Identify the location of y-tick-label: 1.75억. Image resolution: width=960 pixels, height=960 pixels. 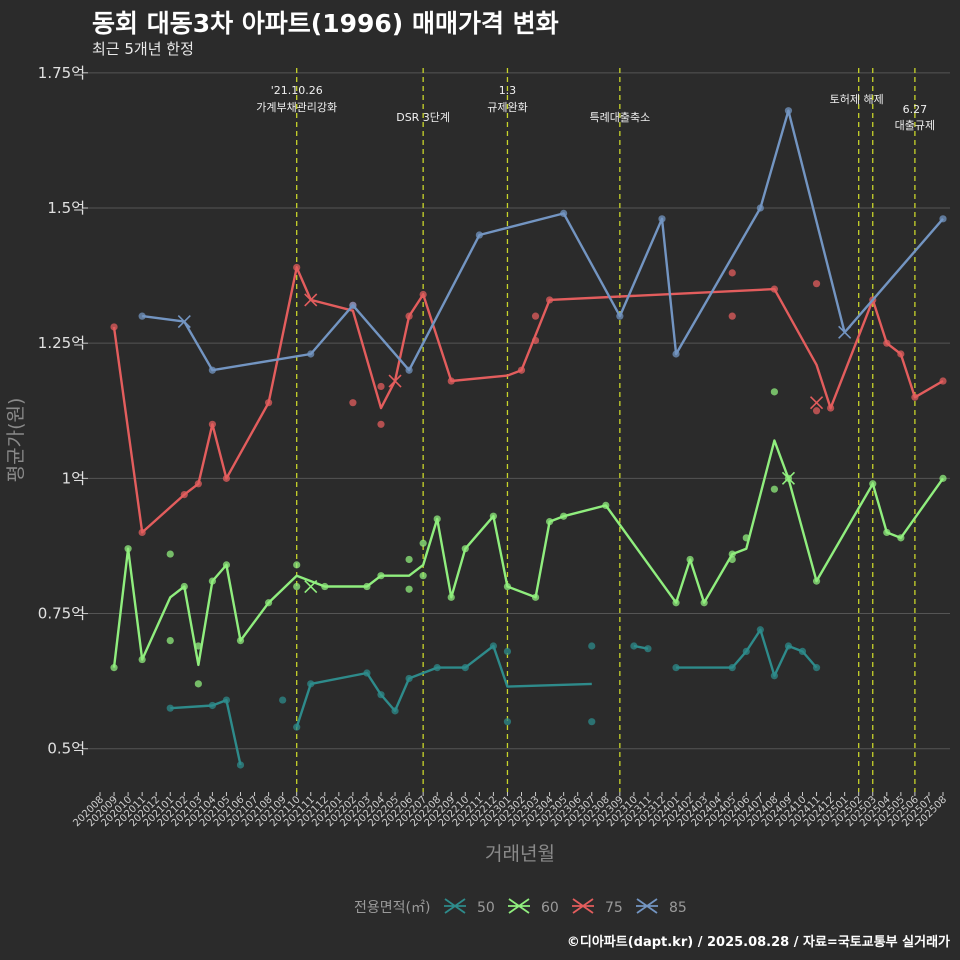
(61, 73).